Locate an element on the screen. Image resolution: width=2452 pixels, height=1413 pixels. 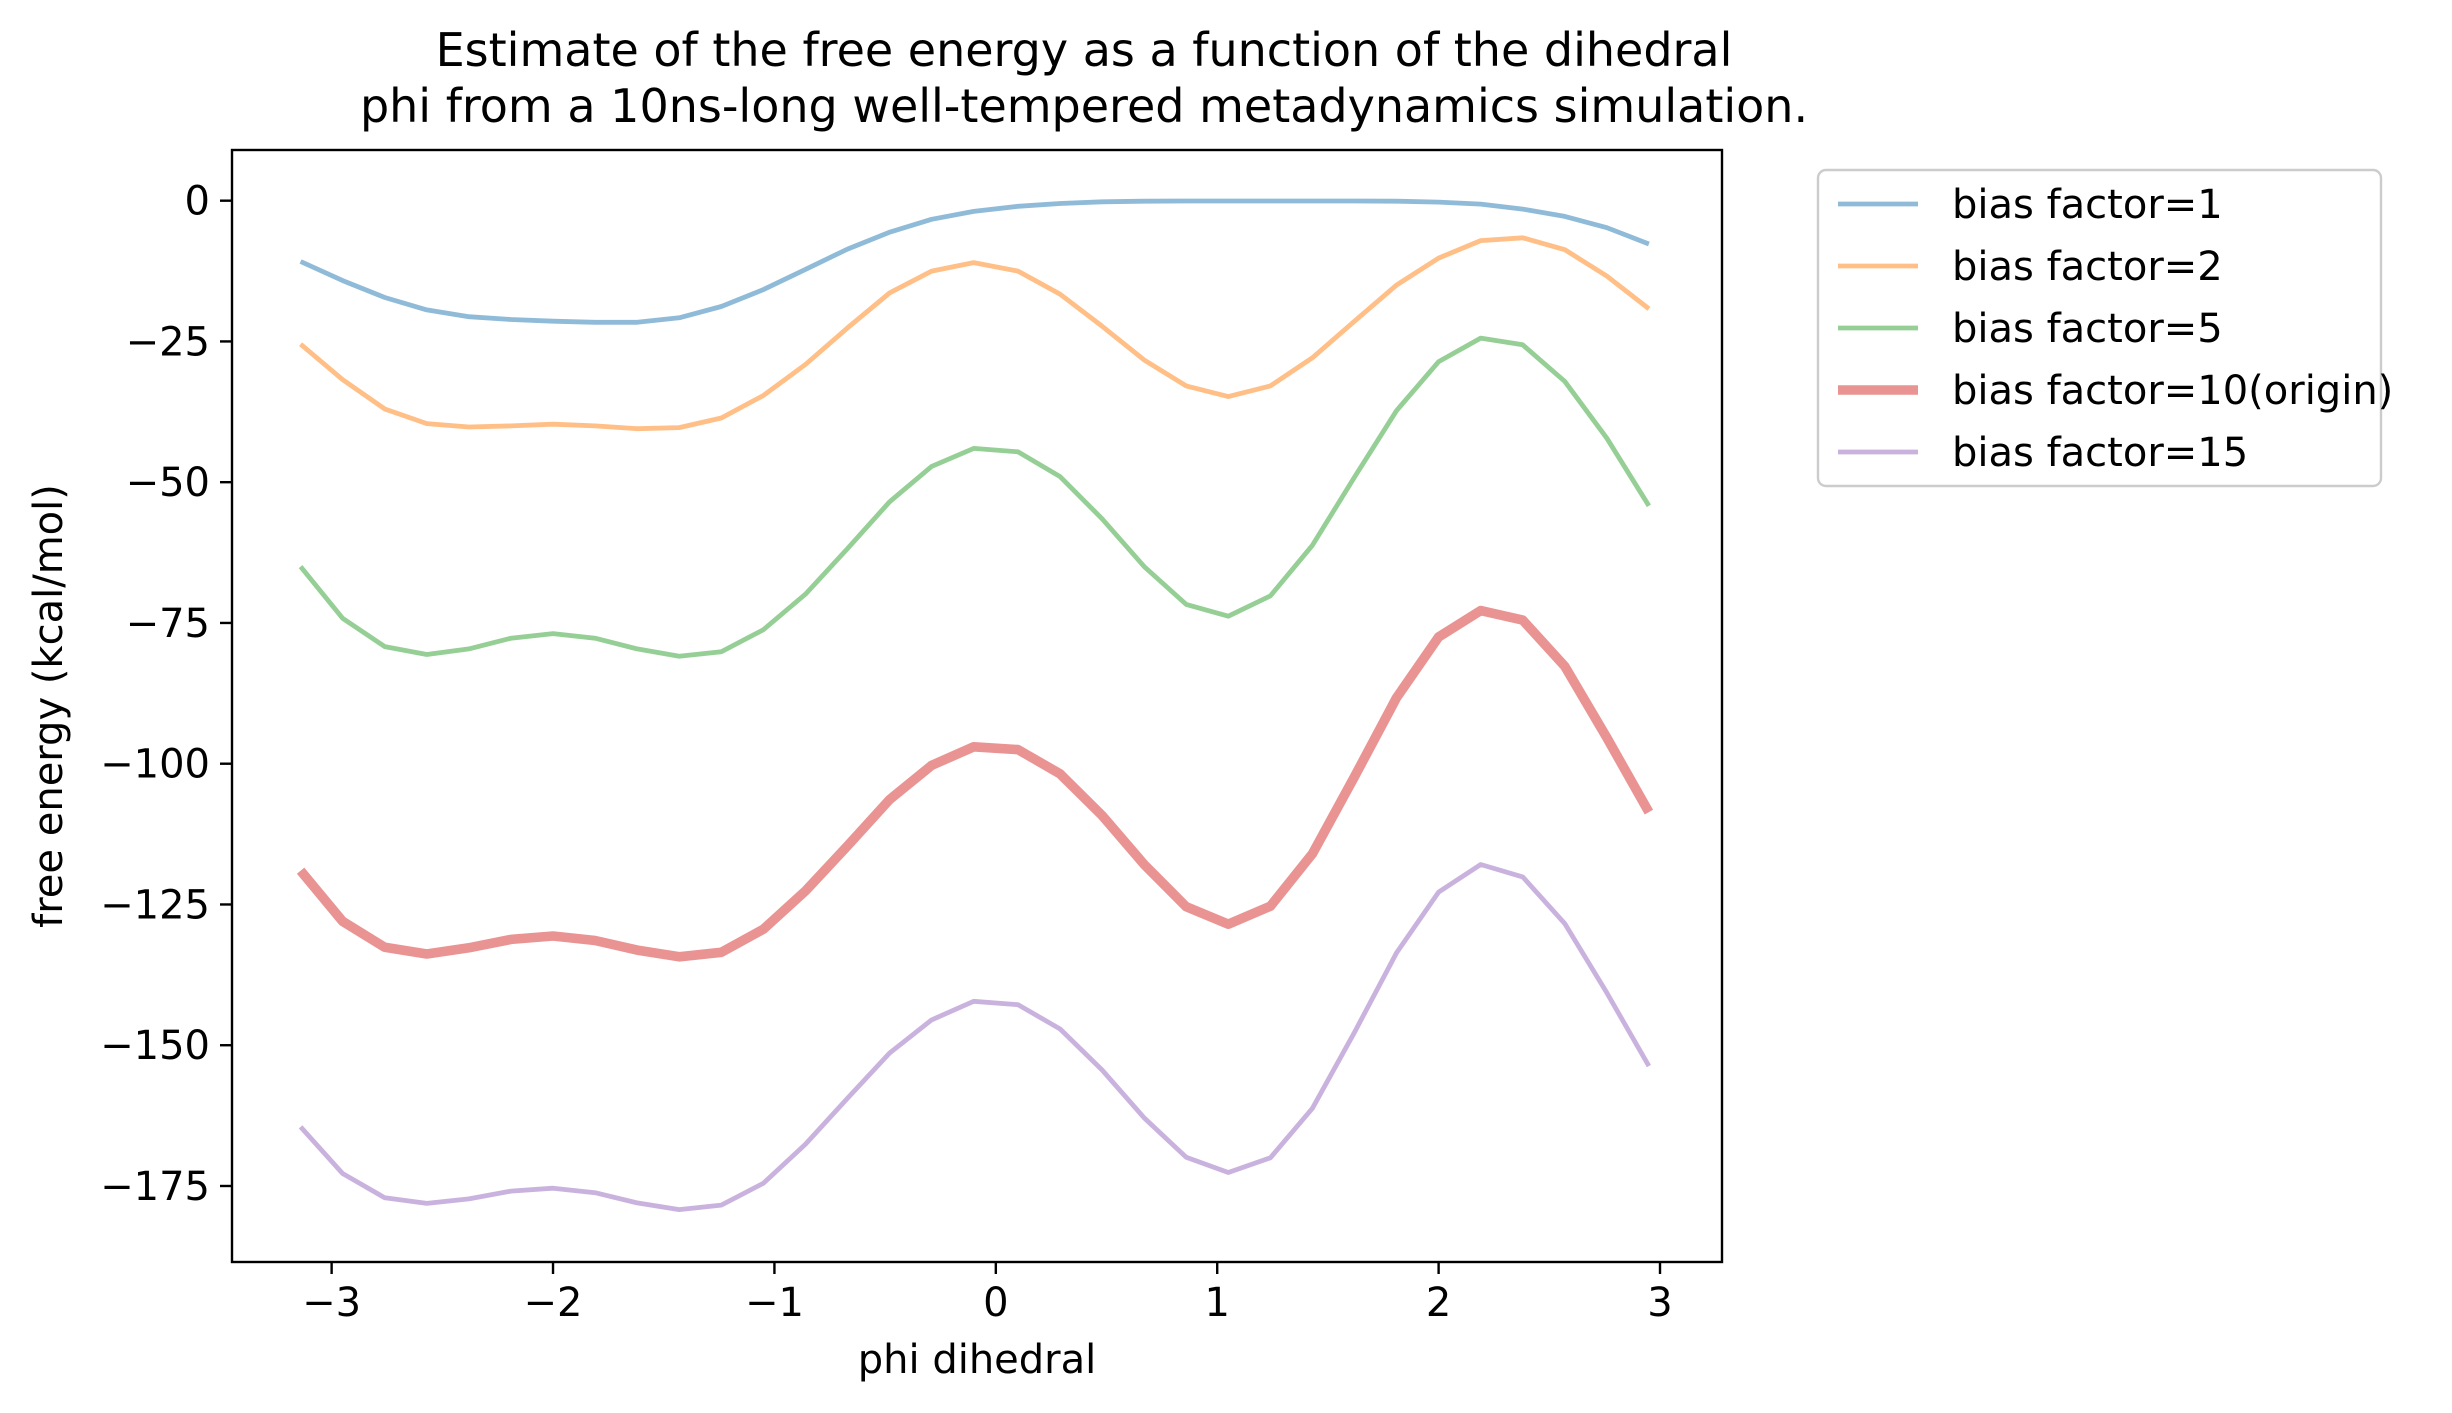
series-line-bias-factor-10-origin is located at coordinates (975, 783).